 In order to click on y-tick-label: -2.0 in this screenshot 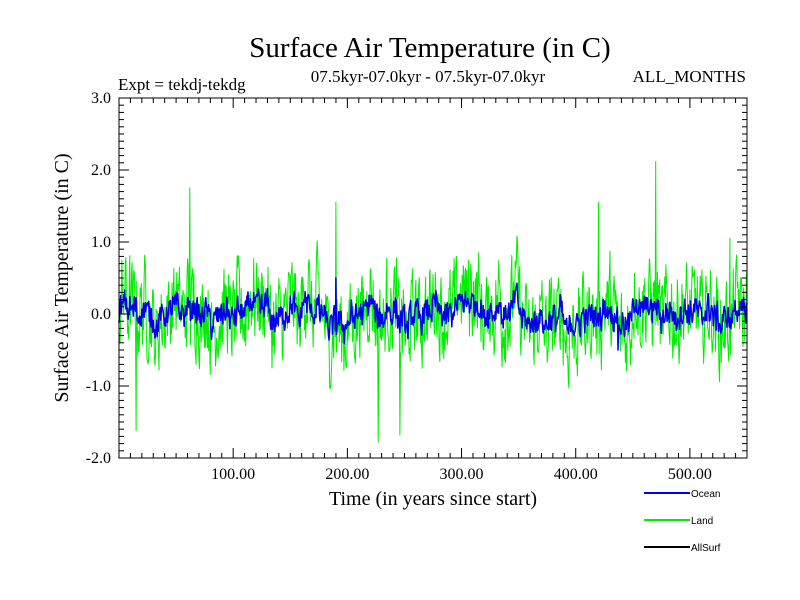, I will do `click(98, 458)`.